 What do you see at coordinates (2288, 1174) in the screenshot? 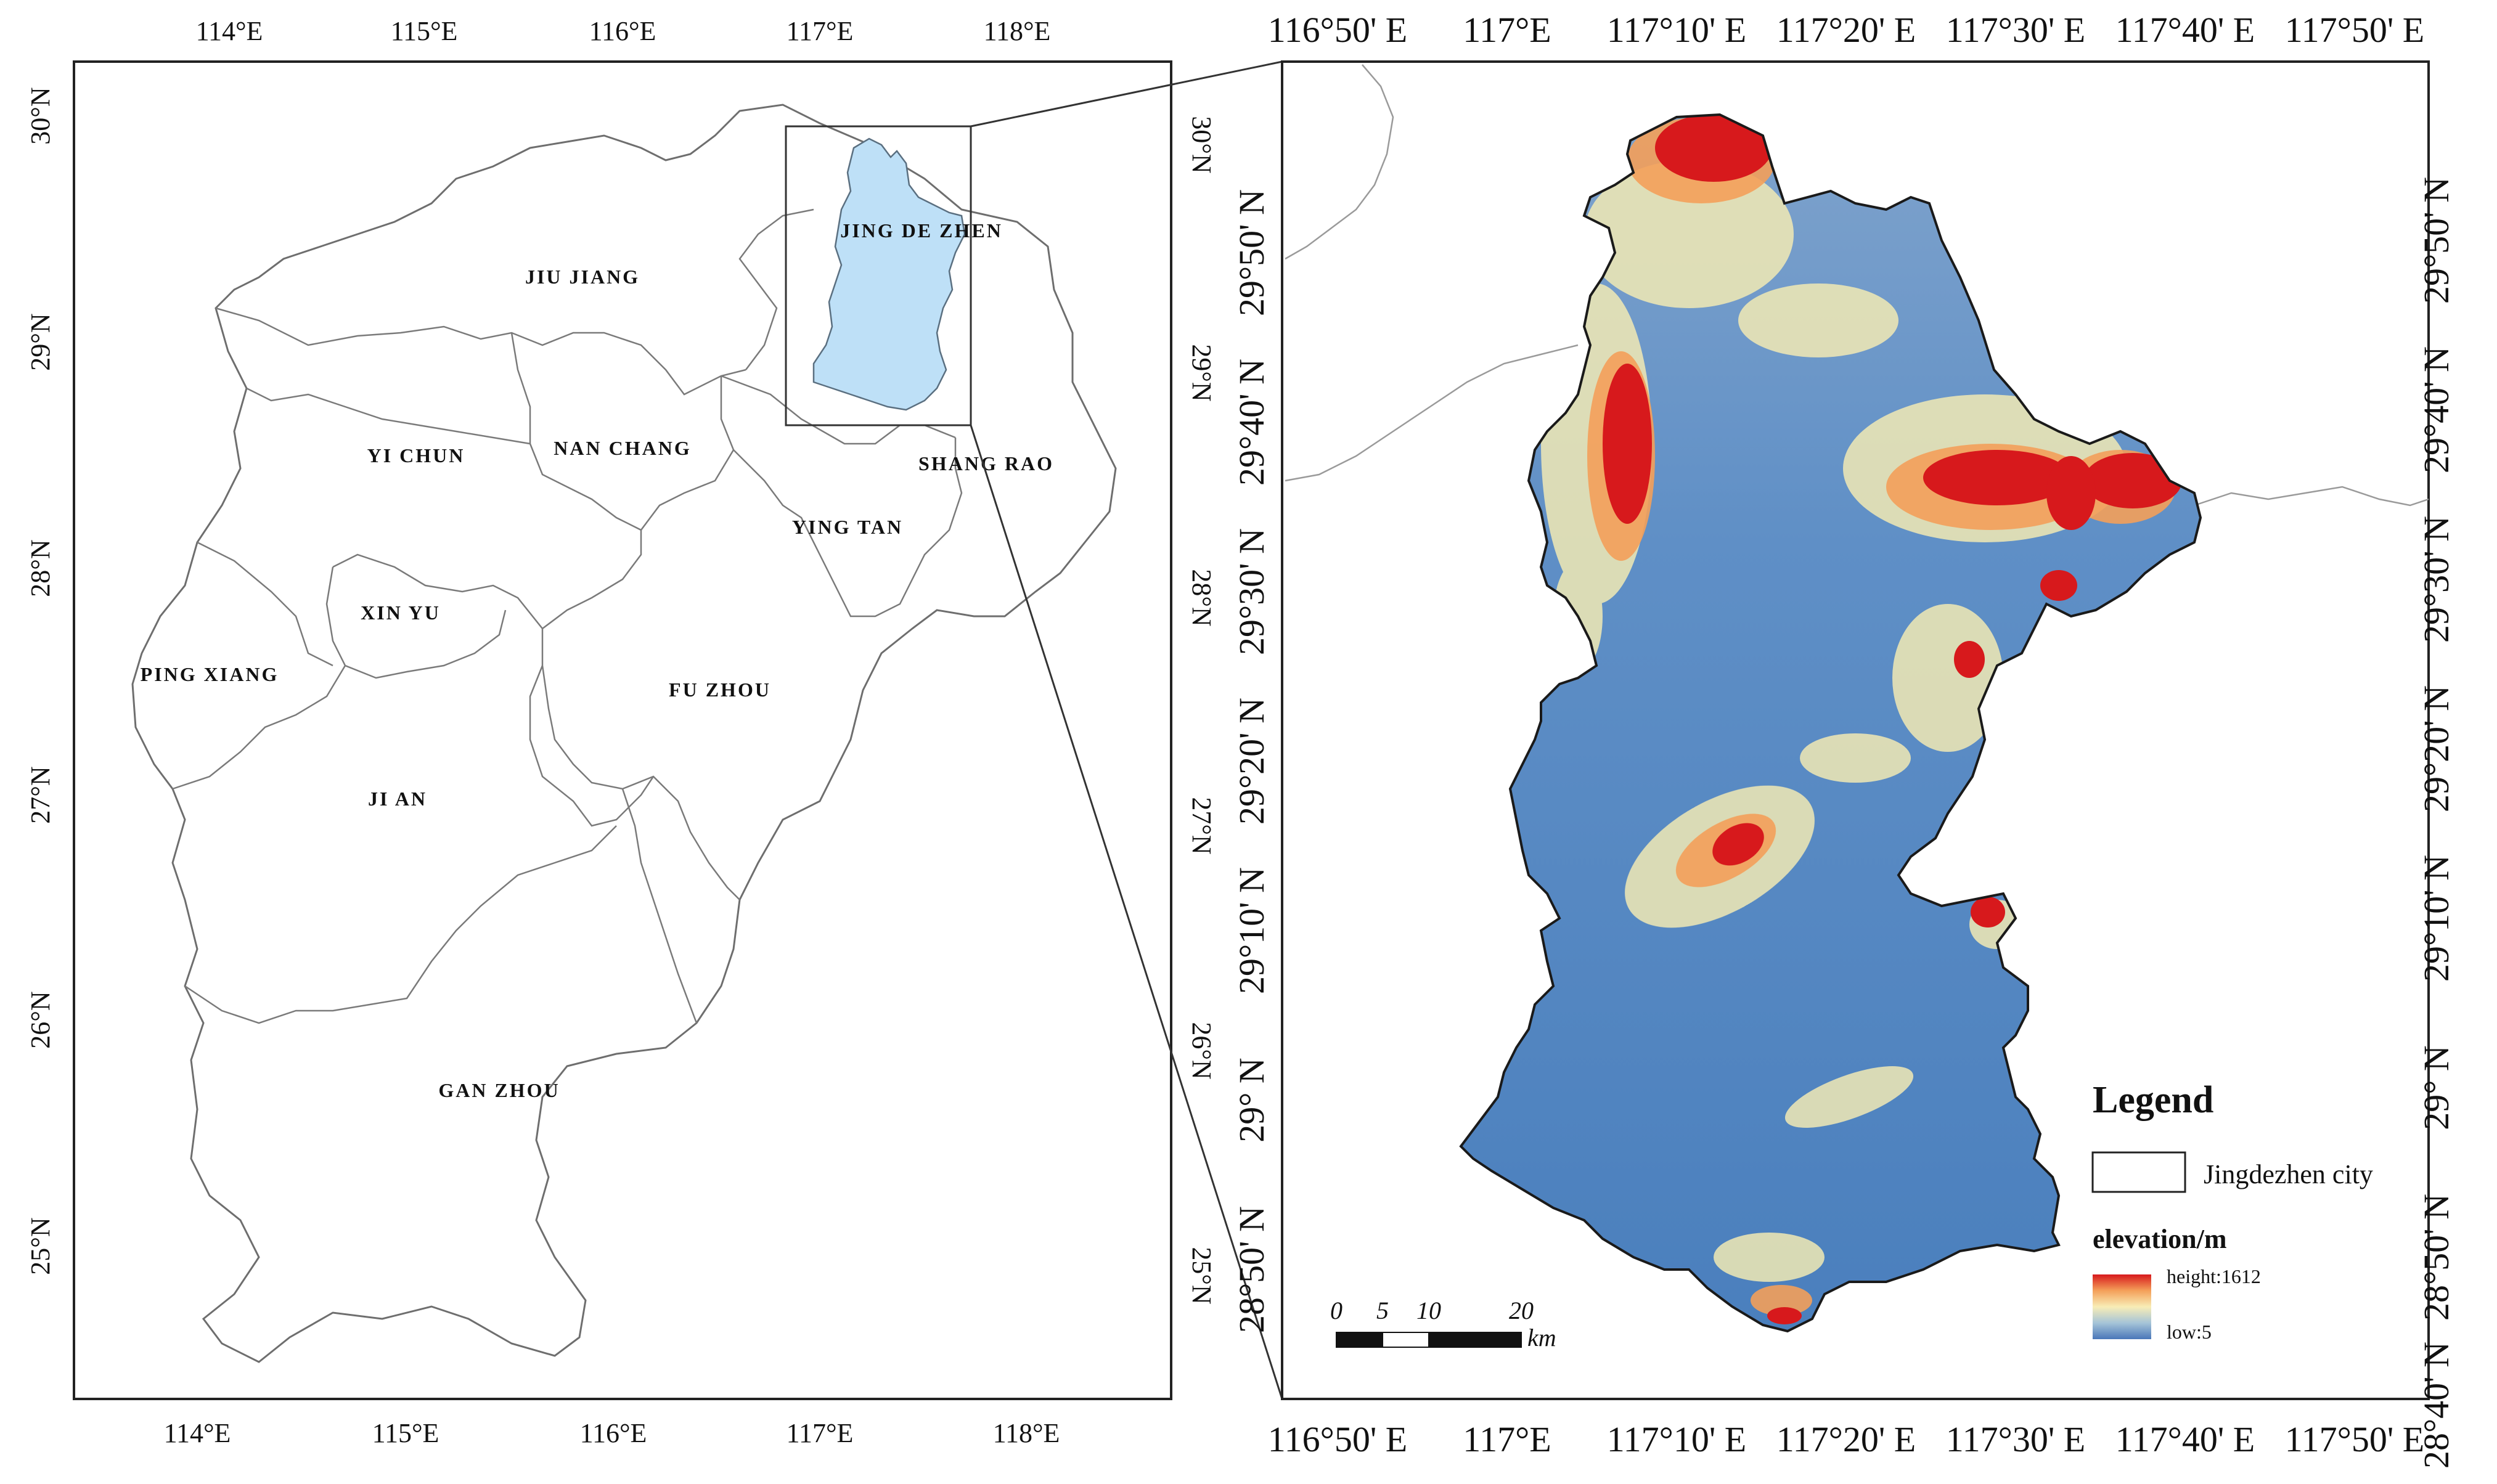
I see `legend-boundary-label: Jingdezhen city` at bounding box center [2288, 1174].